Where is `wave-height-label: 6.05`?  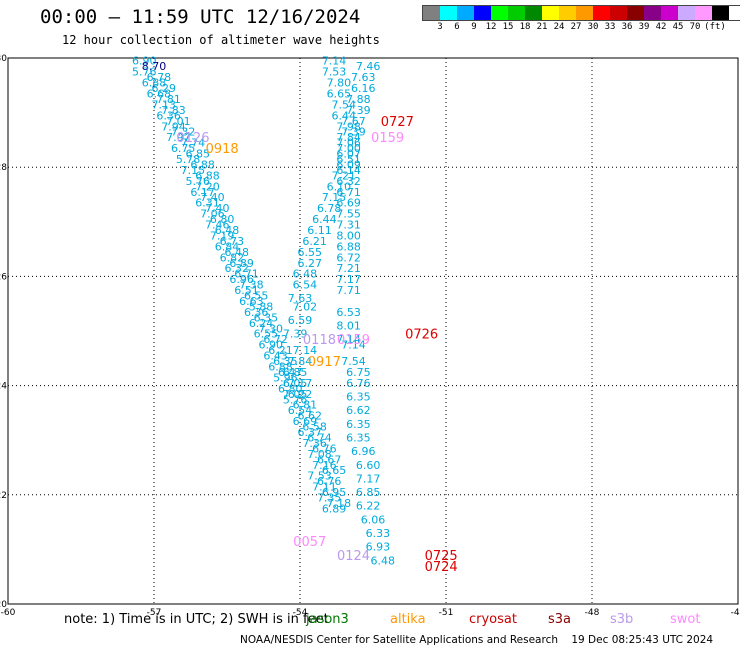 wave-height-label: 6.05 is located at coordinates (295, 383).